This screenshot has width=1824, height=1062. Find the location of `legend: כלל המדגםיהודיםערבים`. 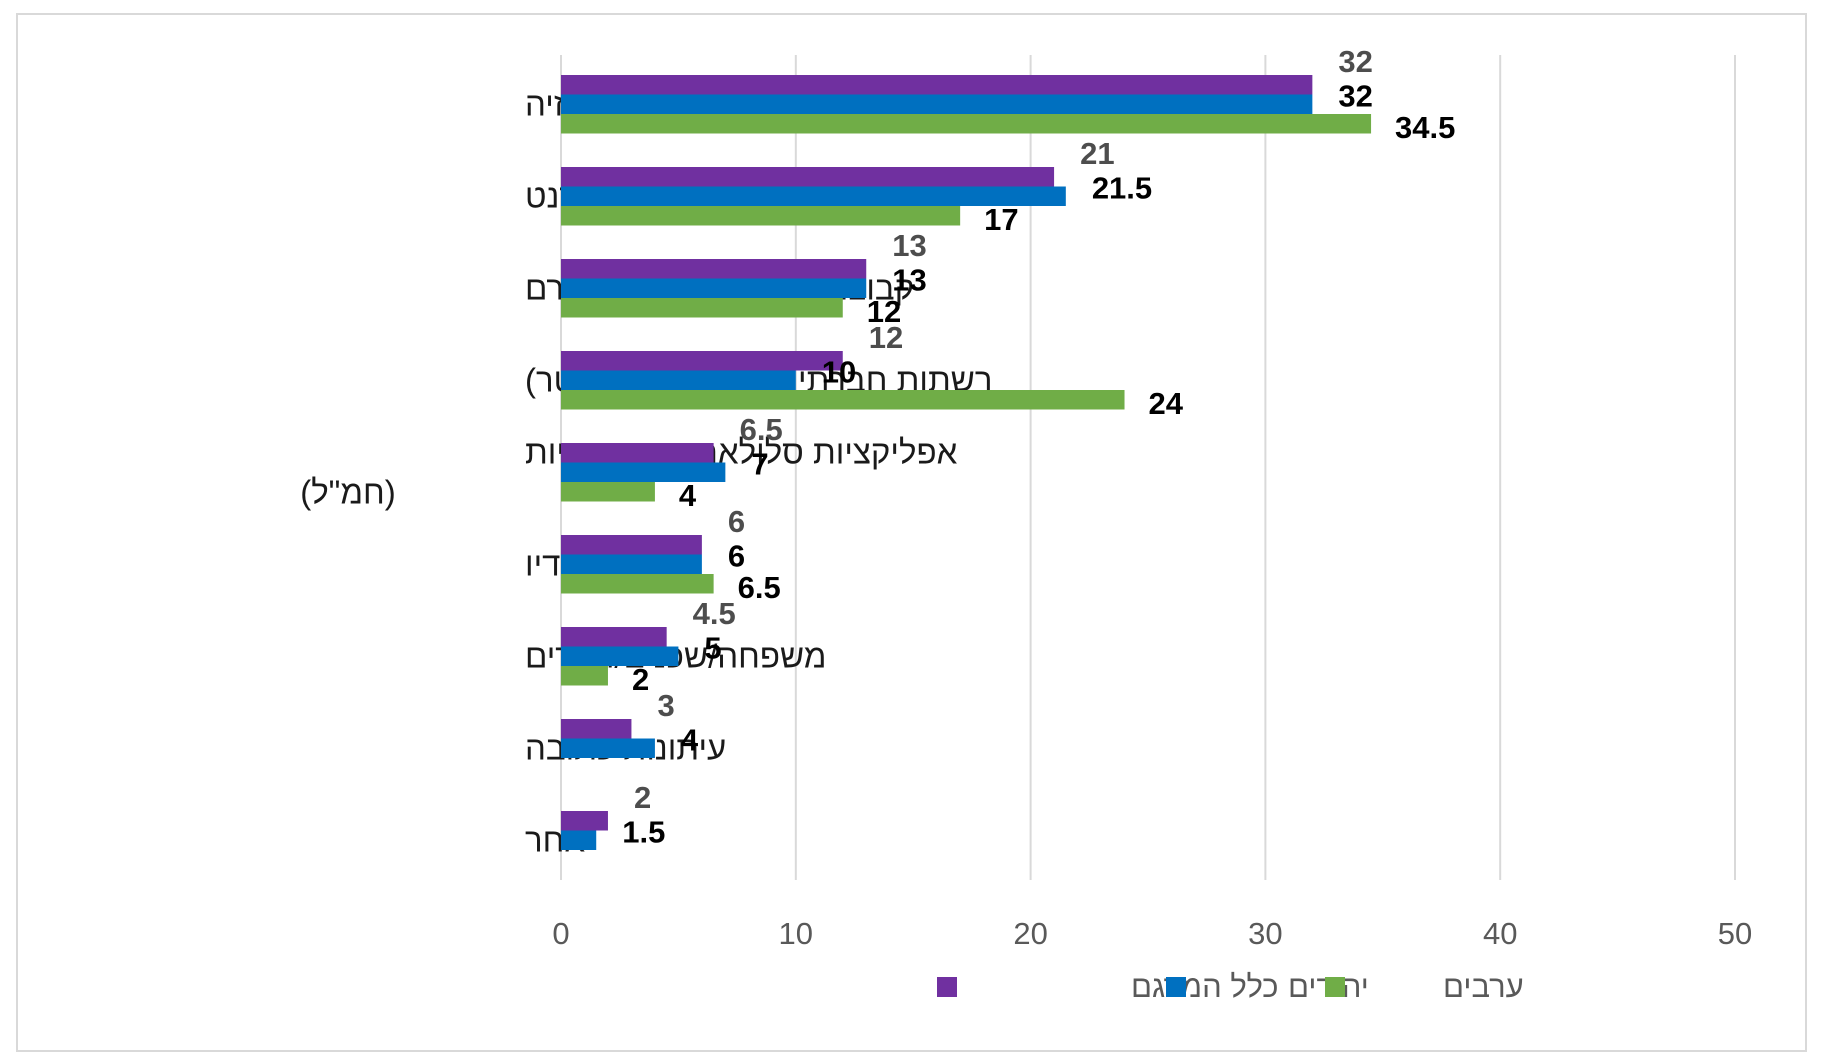

legend: כלל המדגםיהודיםערבים is located at coordinates (1230, 986).